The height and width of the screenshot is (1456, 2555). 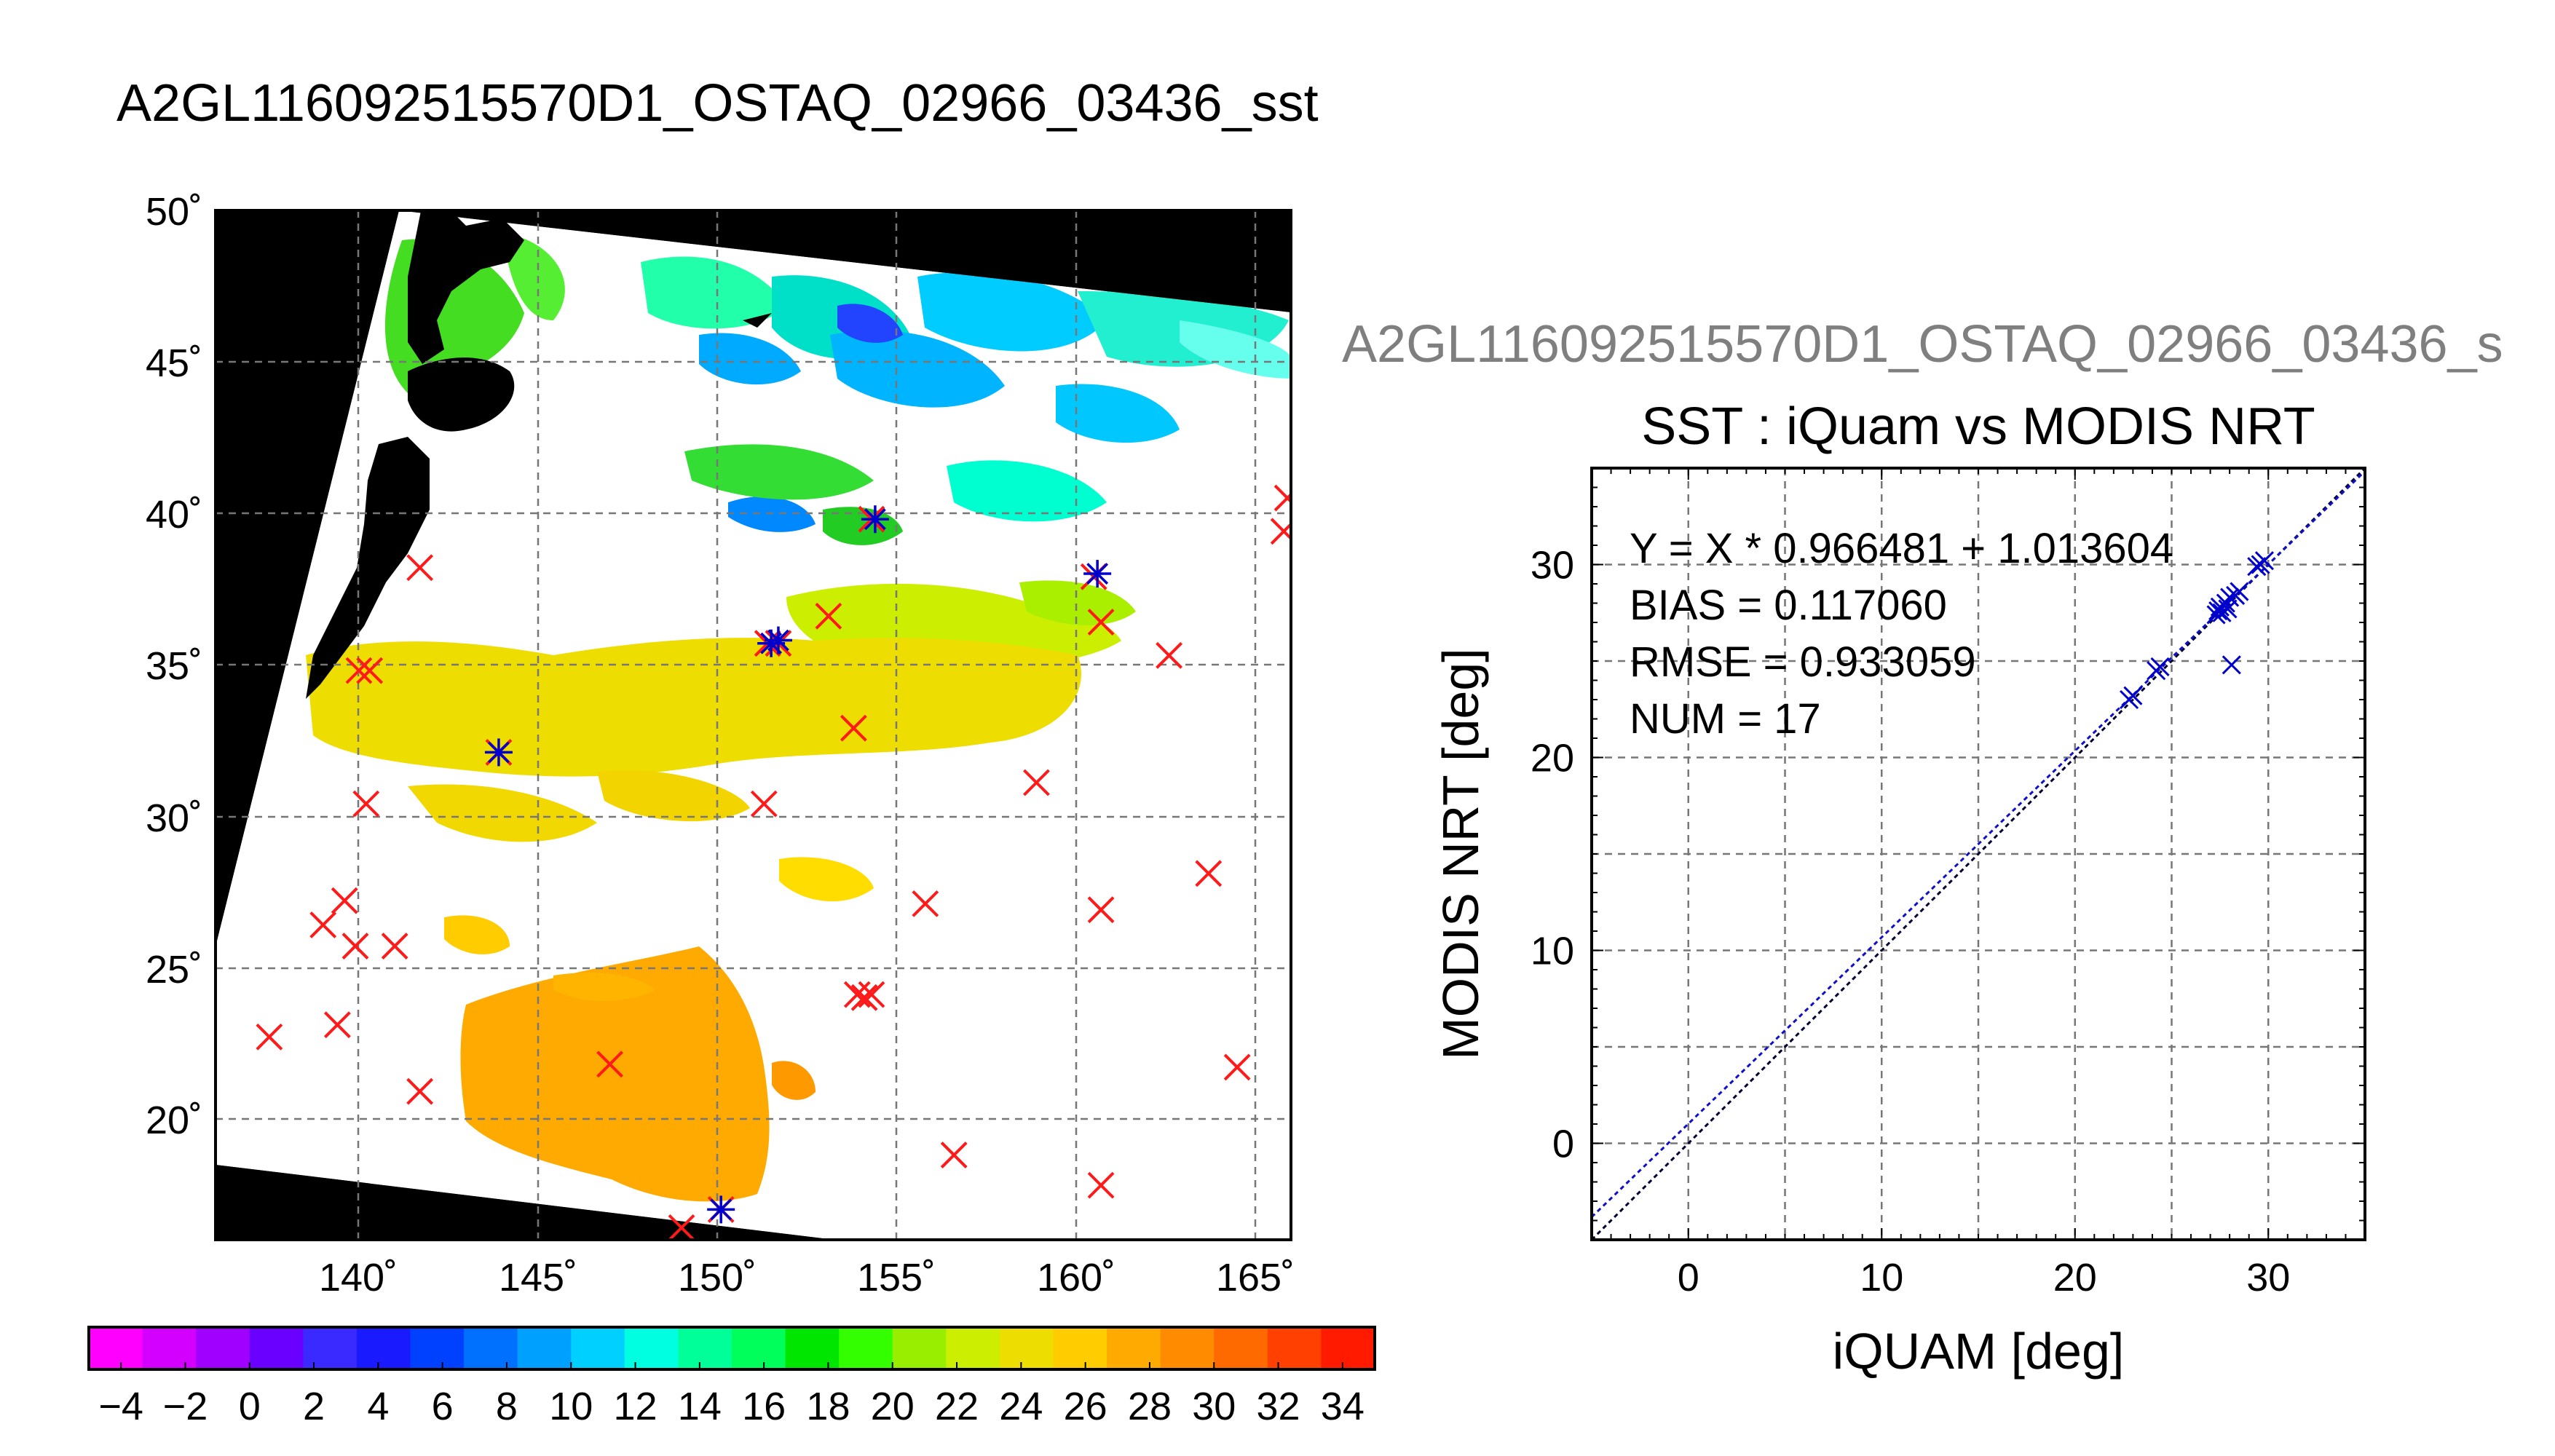 I want to click on colorbar-tick-labels: −4 −2 0 2 4 6 8 10 12 14 16 18 20 22 24 26 28 30 32 34, so click(x=731, y=1395).